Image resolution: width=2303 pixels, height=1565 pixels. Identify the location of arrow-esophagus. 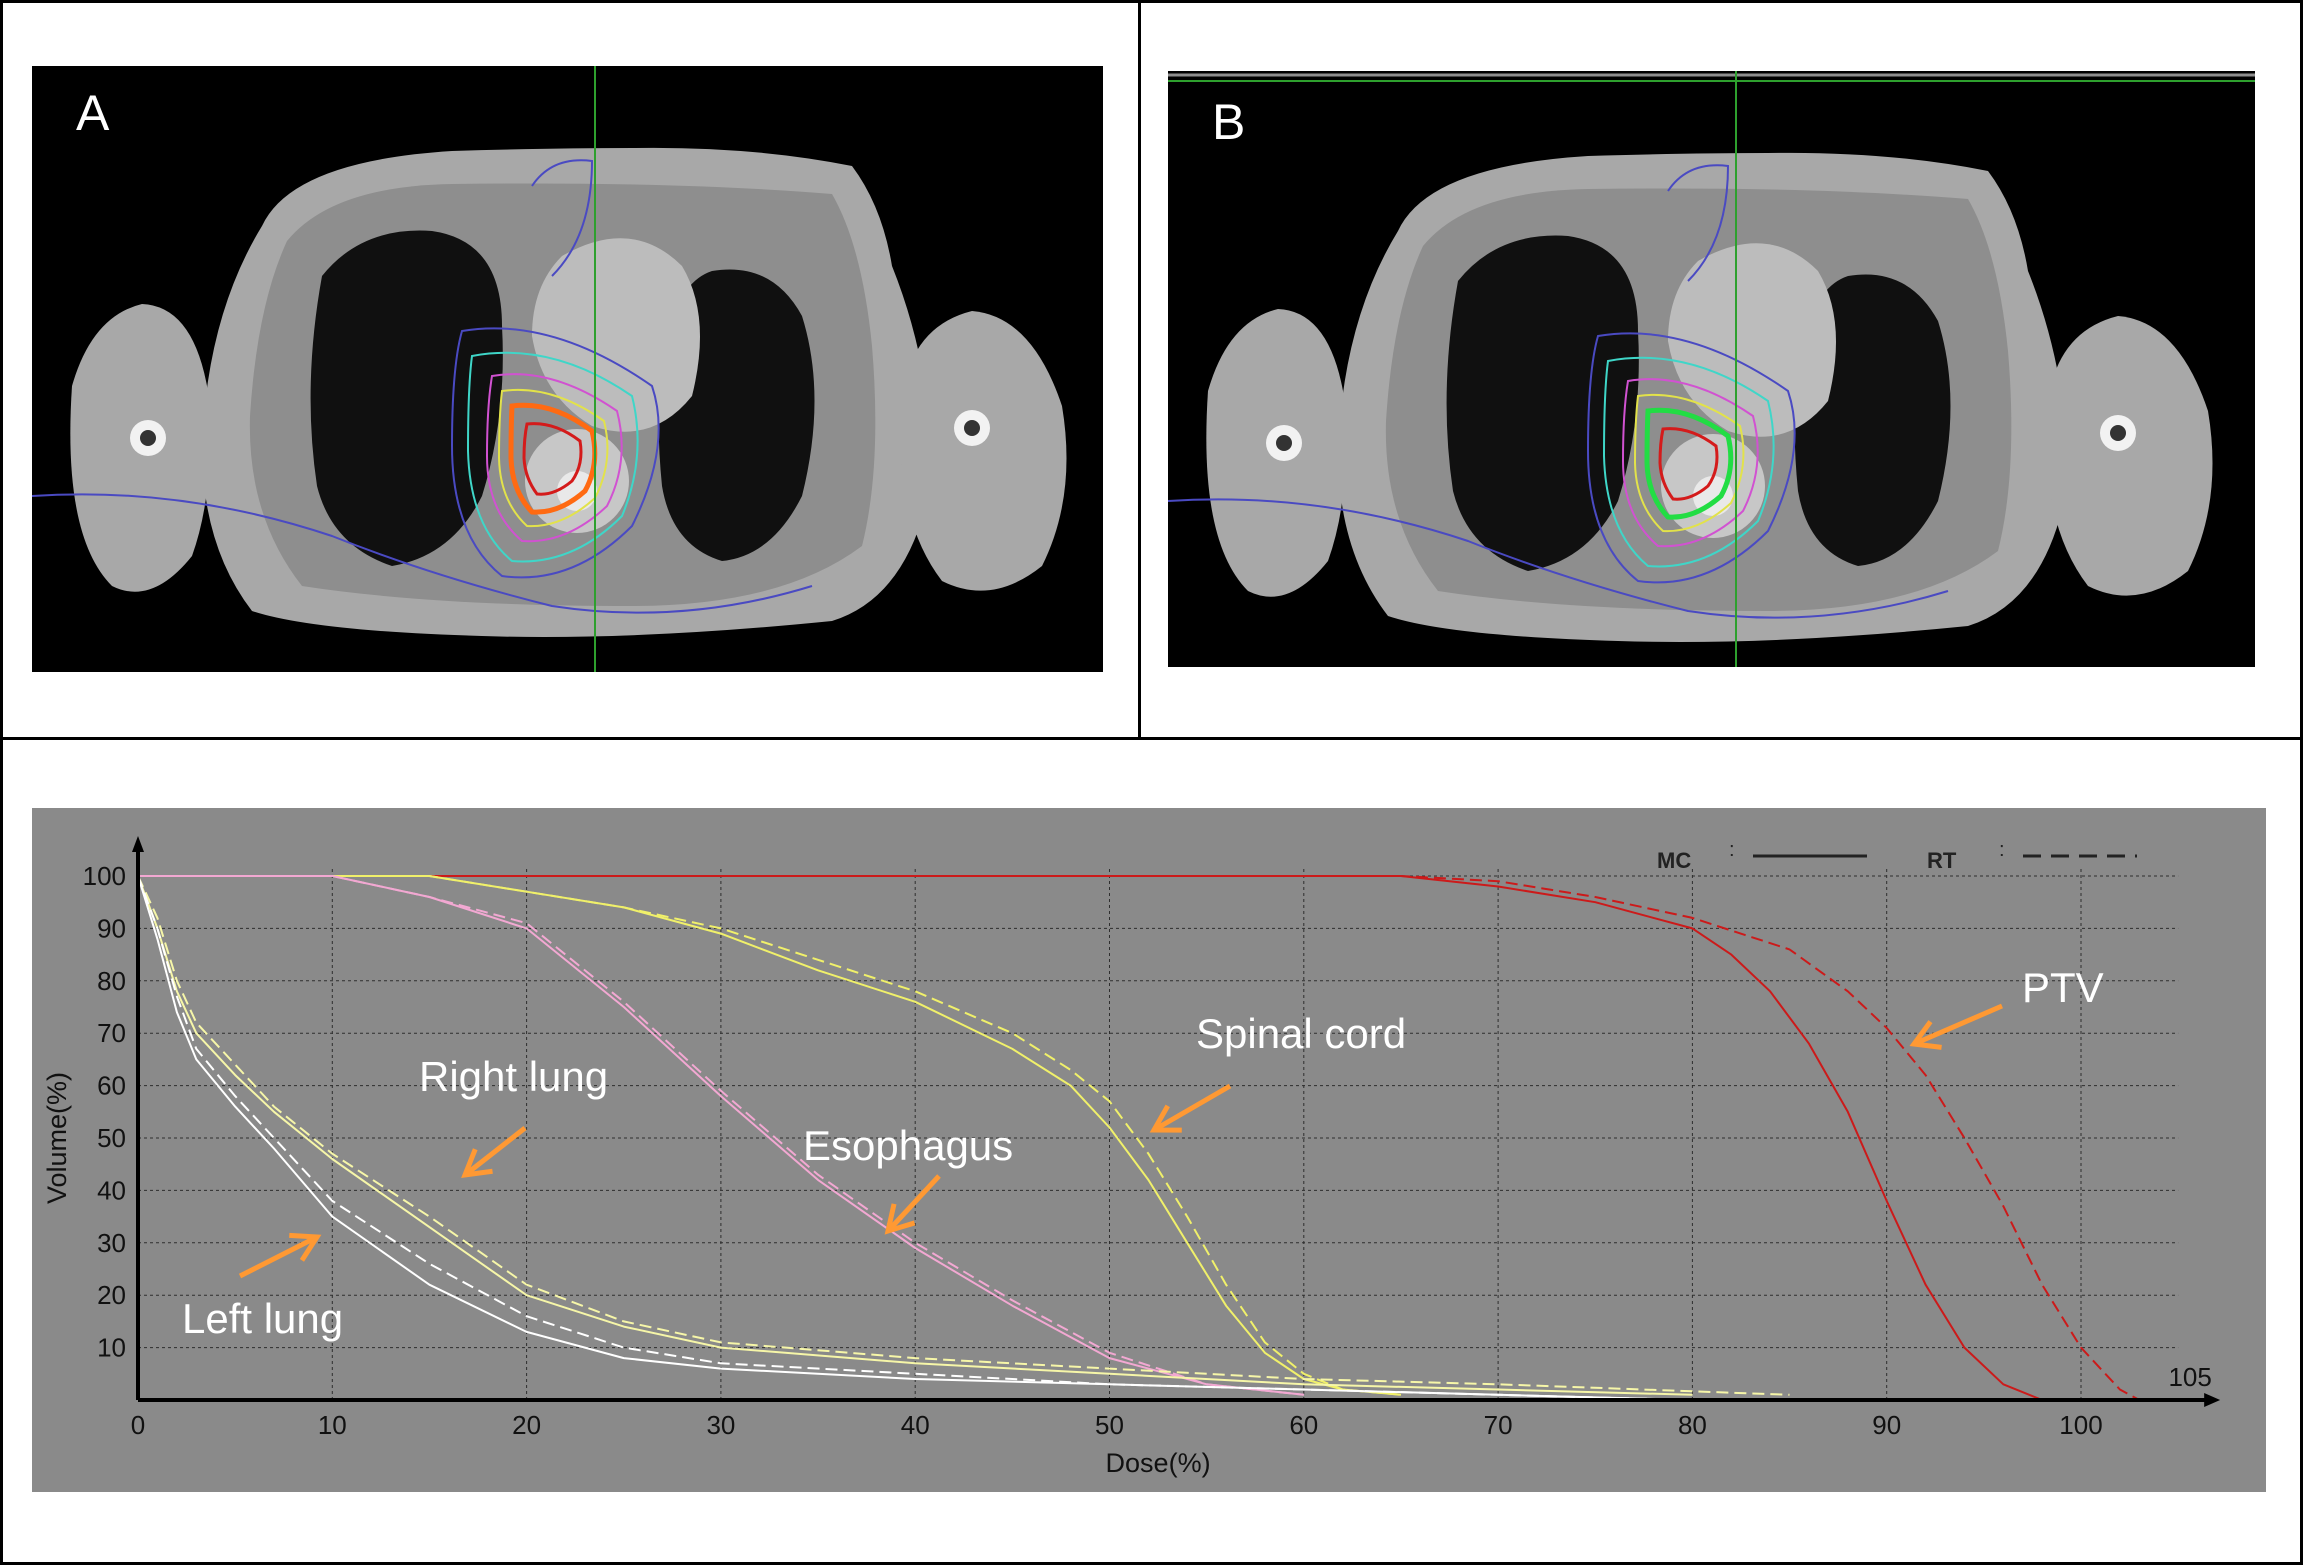
(913, 1203).